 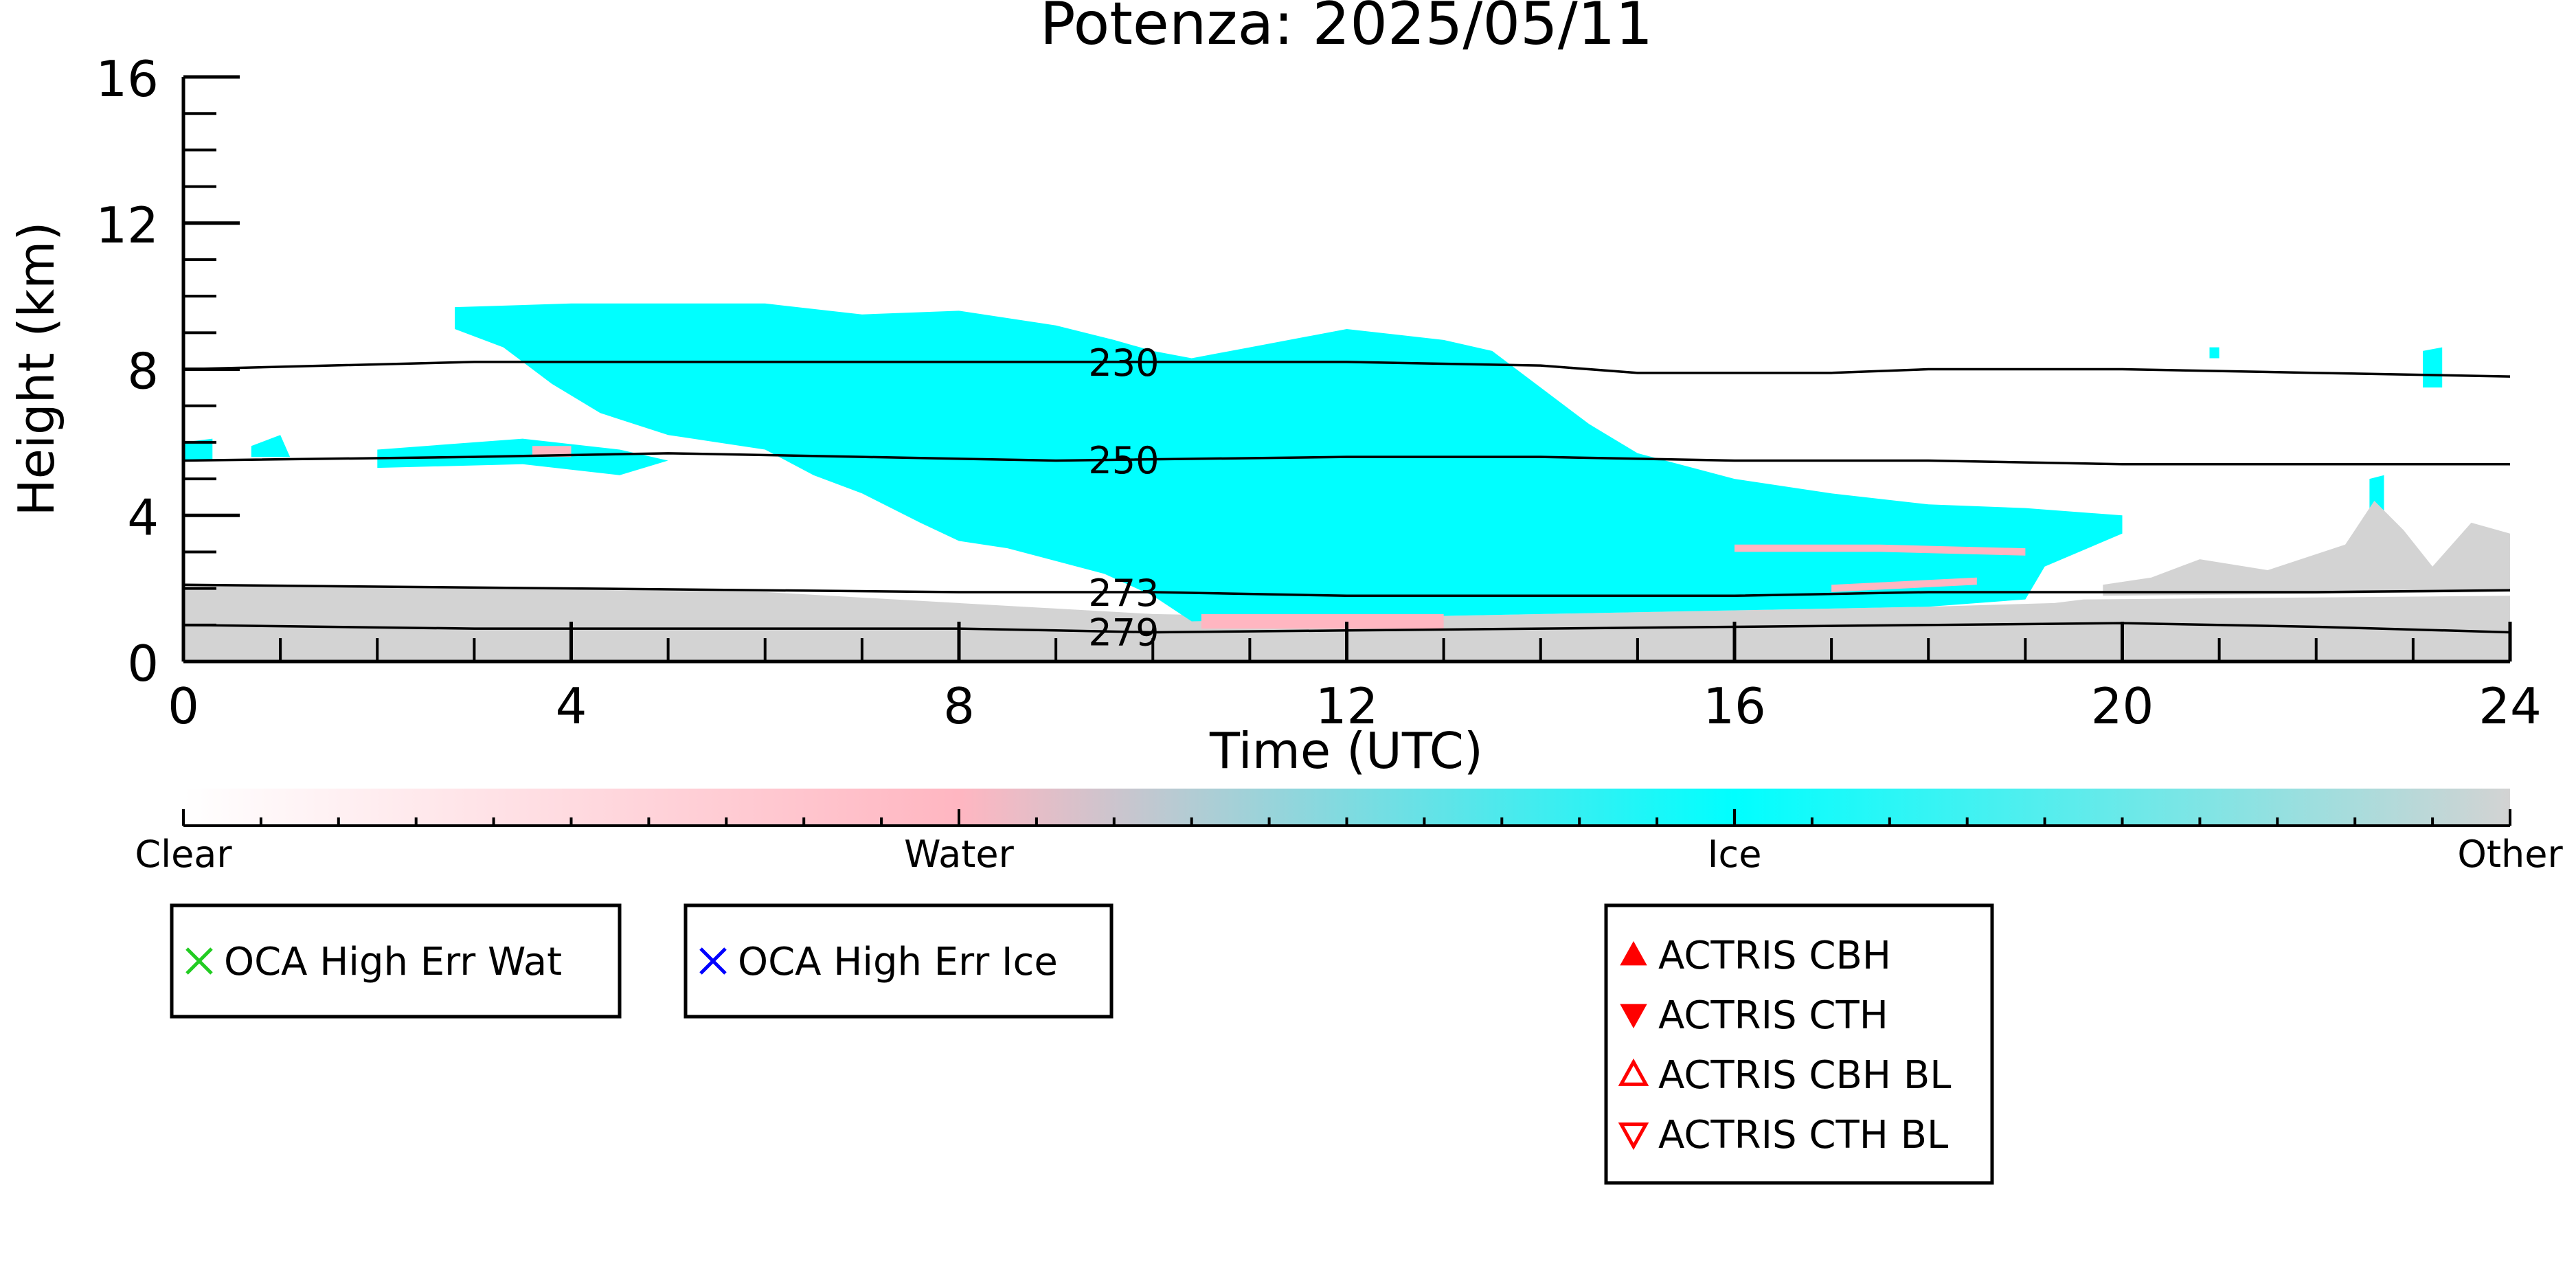 What do you see at coordinates (1349, 832) in the screenshot?
I see `colorbar: Clear Water Ice Other` at bounding box center [1349, 832].